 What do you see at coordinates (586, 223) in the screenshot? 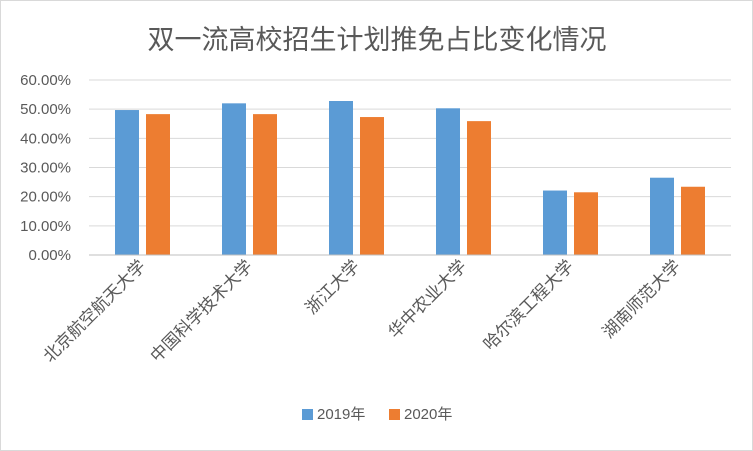
I see `bar-2020年-哈尔滨工程大学` at bounding box center [586, 223].